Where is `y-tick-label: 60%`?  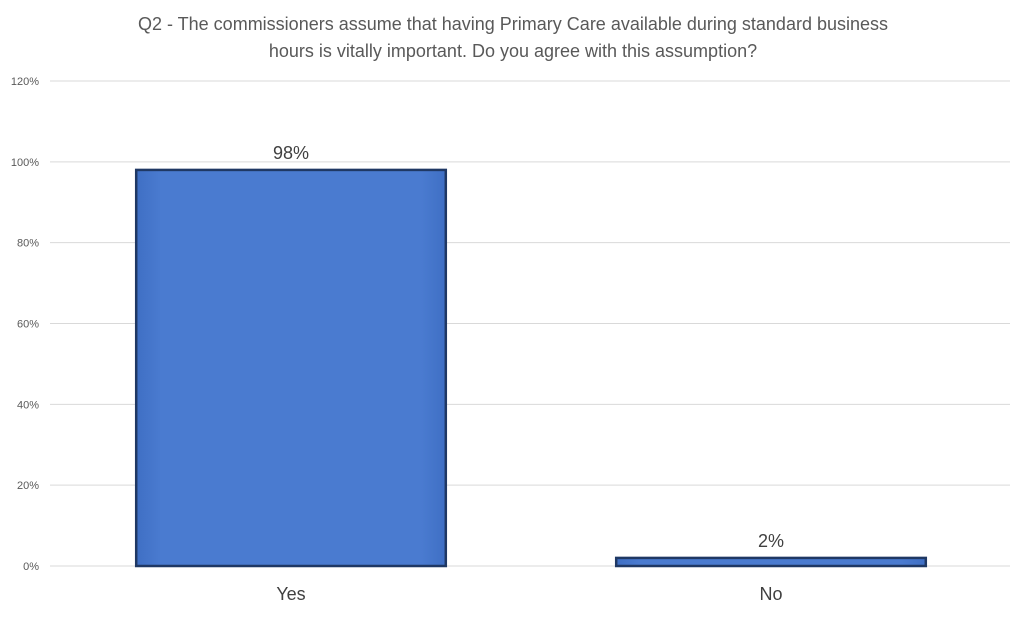
y-tick-label: 60% is located at coordinates (28, 325).